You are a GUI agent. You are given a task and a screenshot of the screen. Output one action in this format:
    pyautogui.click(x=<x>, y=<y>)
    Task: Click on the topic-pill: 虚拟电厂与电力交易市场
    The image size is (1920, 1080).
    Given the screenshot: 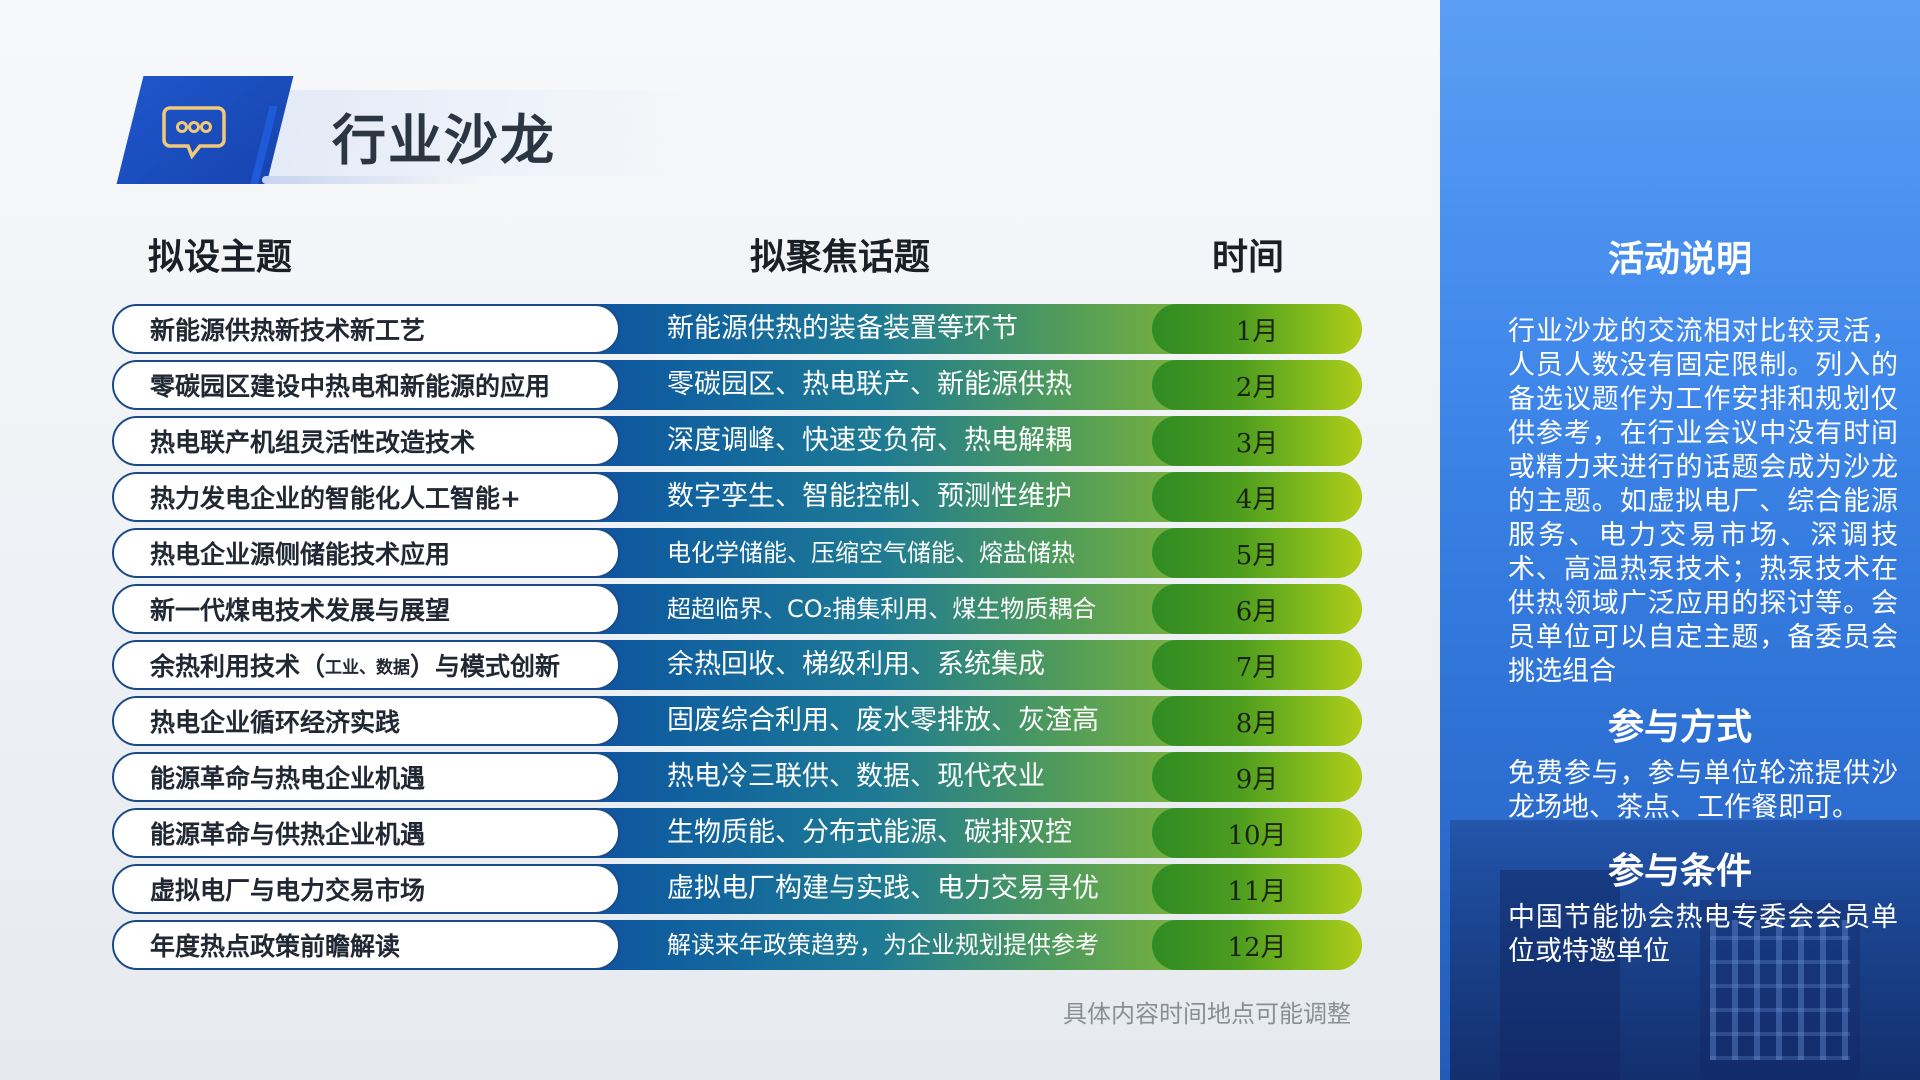 What is the action you would take?
    pyautogui.click(x=366, y=889)
    